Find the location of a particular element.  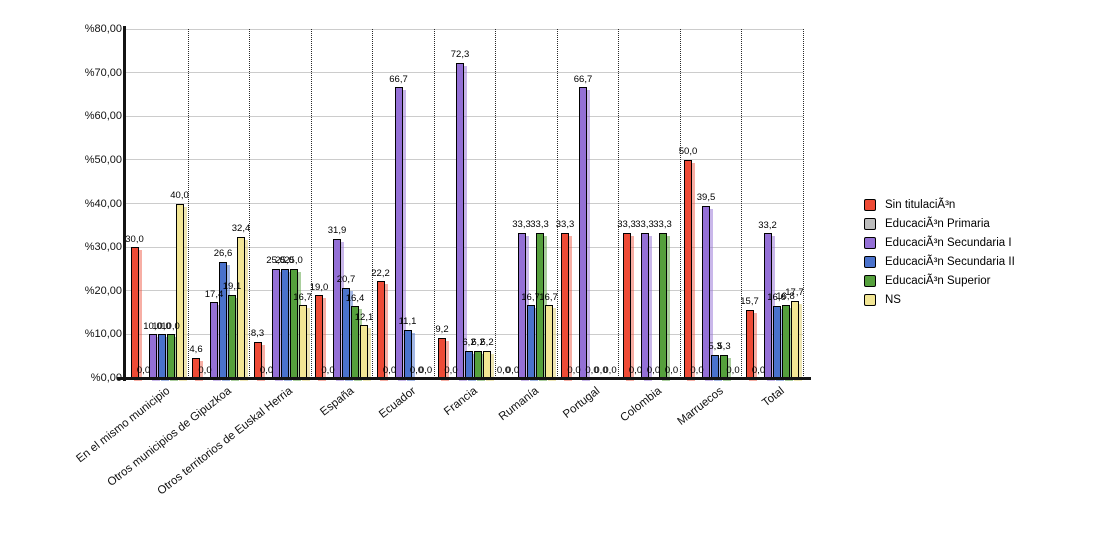

y-axis-tick-label: %30,00 is located at coordinates (103, 247).